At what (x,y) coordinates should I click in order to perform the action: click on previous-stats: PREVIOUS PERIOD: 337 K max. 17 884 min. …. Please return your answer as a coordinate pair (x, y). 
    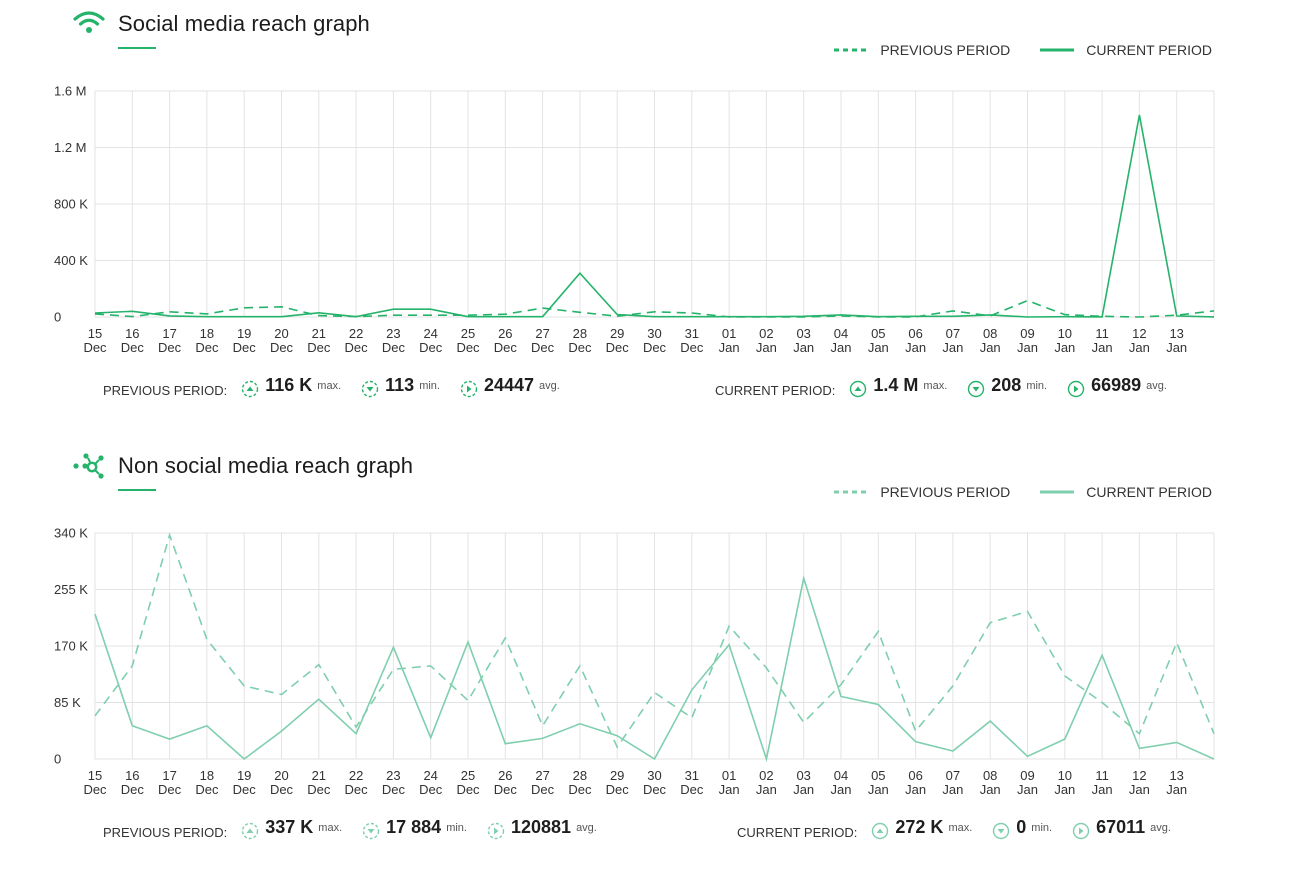
    Looking at the image, I should click on (360, 828).